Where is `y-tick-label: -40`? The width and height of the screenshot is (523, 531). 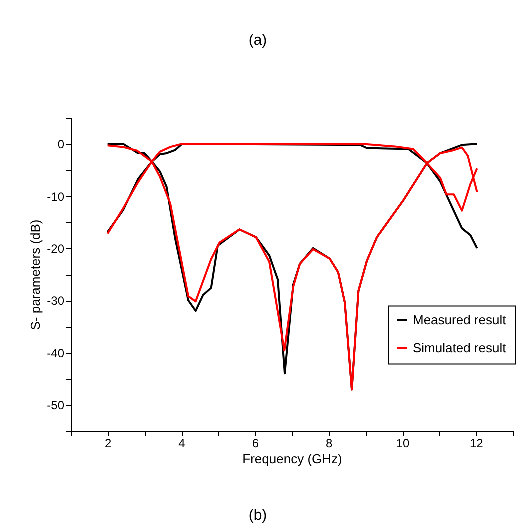 y-tick-label: -40 is located at coordinates (56, 353).